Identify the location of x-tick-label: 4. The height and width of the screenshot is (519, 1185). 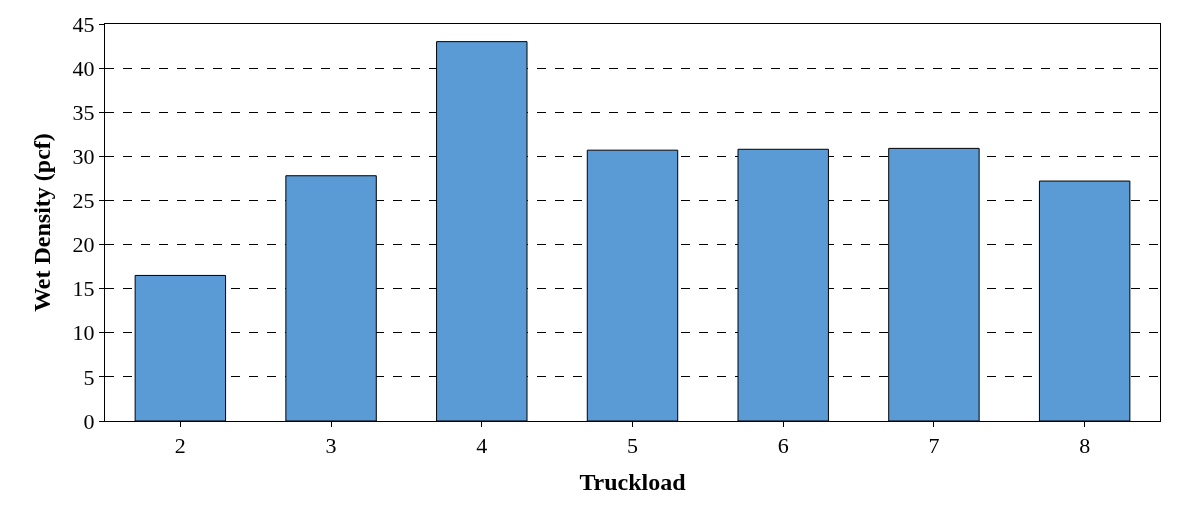
(482, 446).